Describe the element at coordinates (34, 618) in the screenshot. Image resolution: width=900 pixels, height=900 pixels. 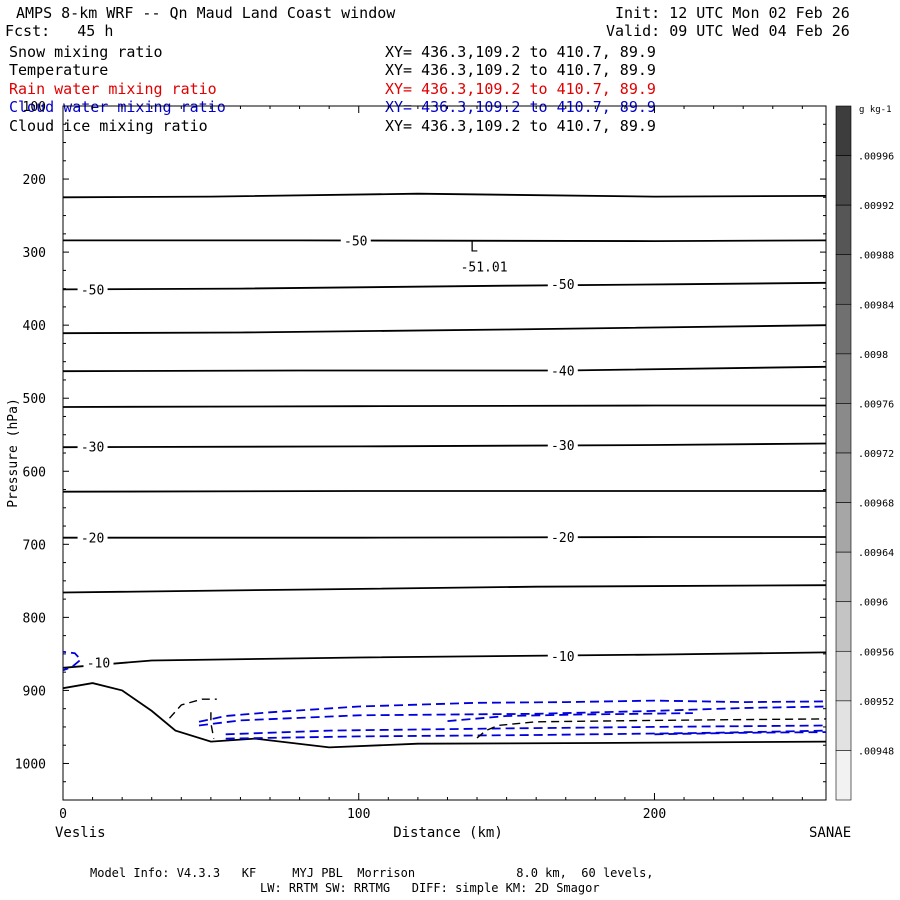
I see `y-tick-label: 800` at that location.